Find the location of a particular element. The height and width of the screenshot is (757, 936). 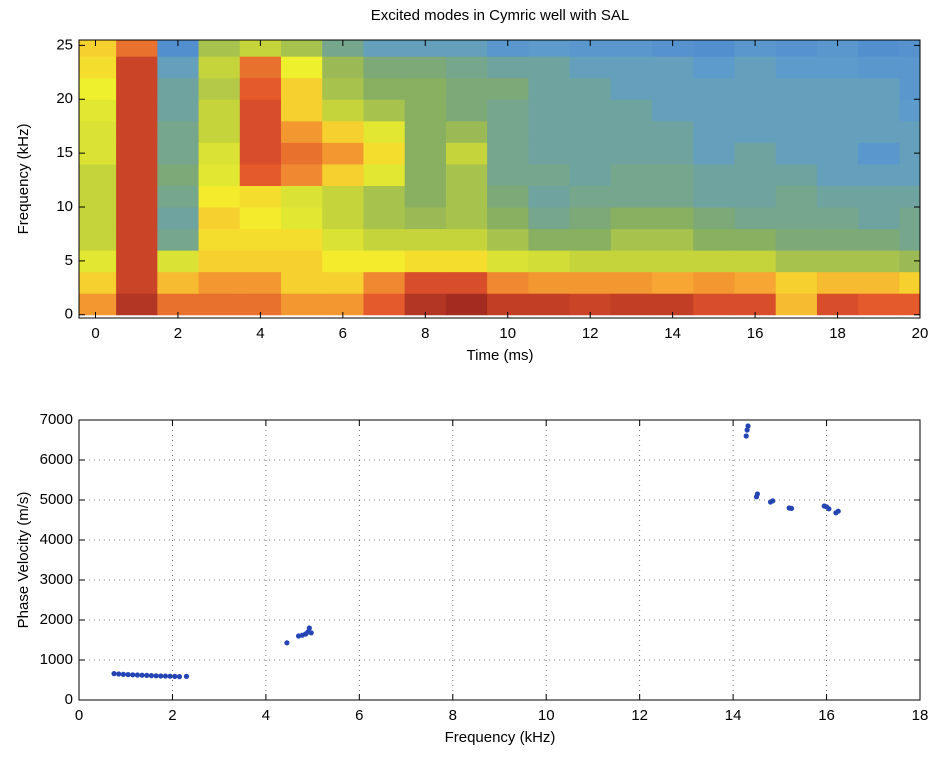

y-tick-label: 0 is located at coordinates (69, 699).